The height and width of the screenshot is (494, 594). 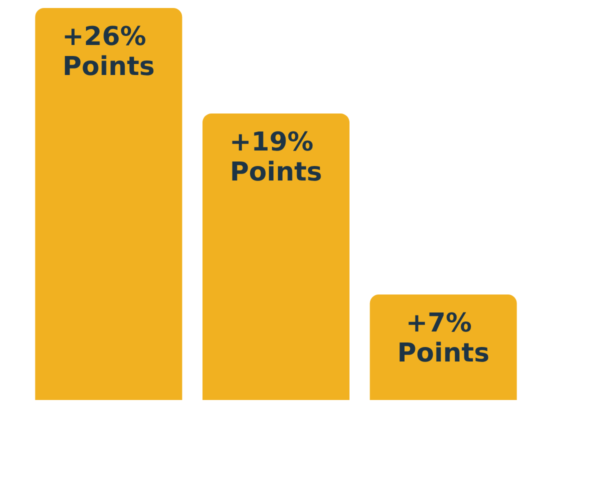 I want to click on data-label: +19% Points, so click(x=276, y=158).